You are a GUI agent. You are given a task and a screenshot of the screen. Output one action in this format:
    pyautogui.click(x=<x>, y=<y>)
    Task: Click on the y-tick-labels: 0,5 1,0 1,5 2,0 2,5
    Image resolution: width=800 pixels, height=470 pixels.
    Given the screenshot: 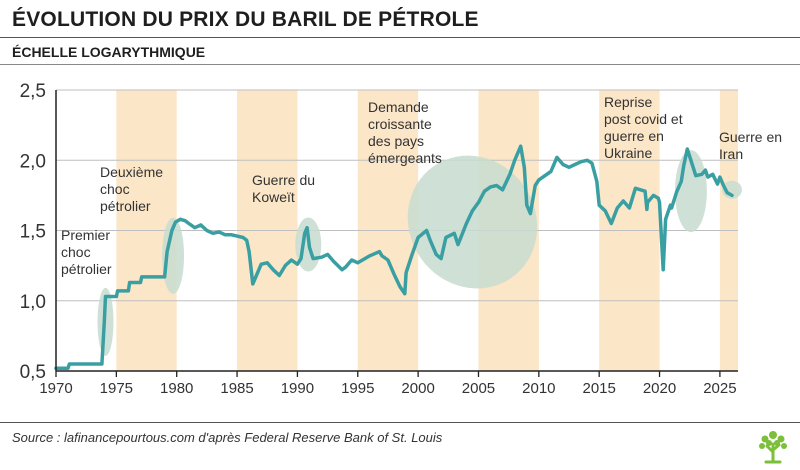 What is the action you would take?
    pyautogui.click(x=33, y=232)
    